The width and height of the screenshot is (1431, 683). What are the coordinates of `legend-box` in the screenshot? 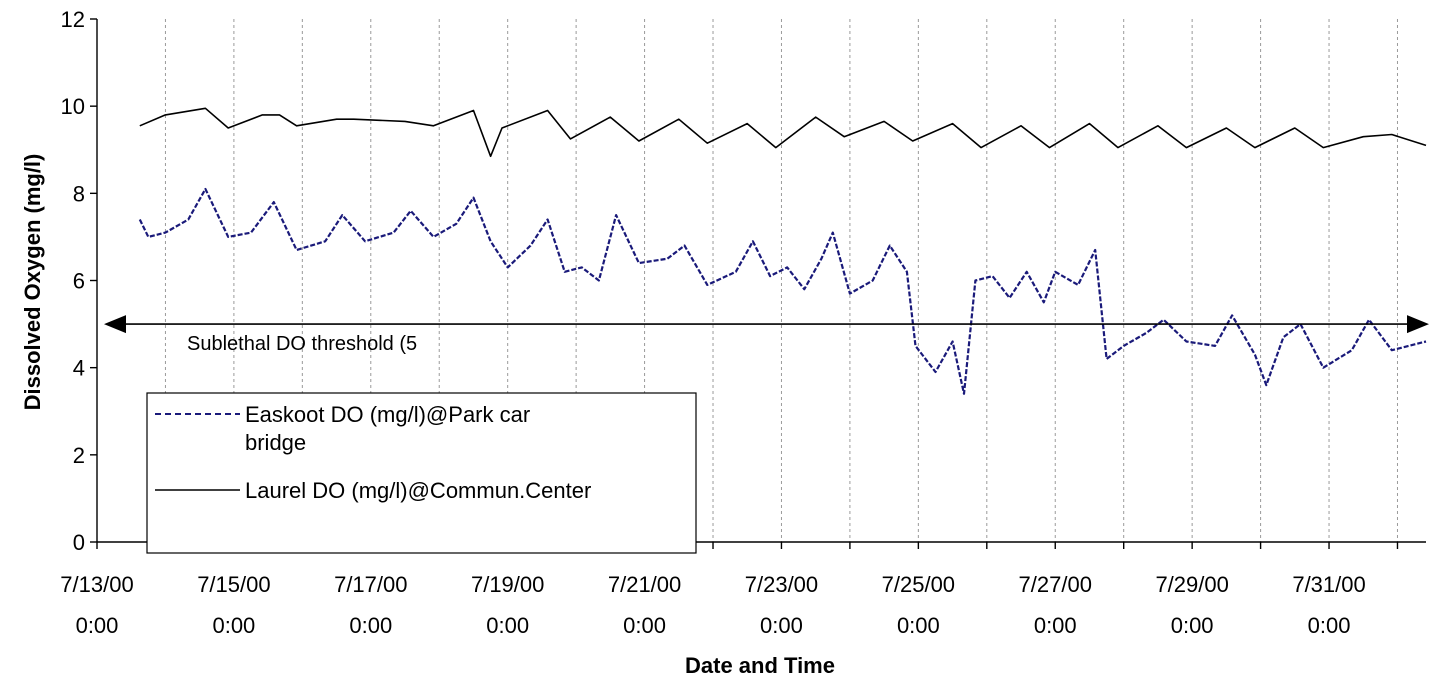 It's located at (421, 473).